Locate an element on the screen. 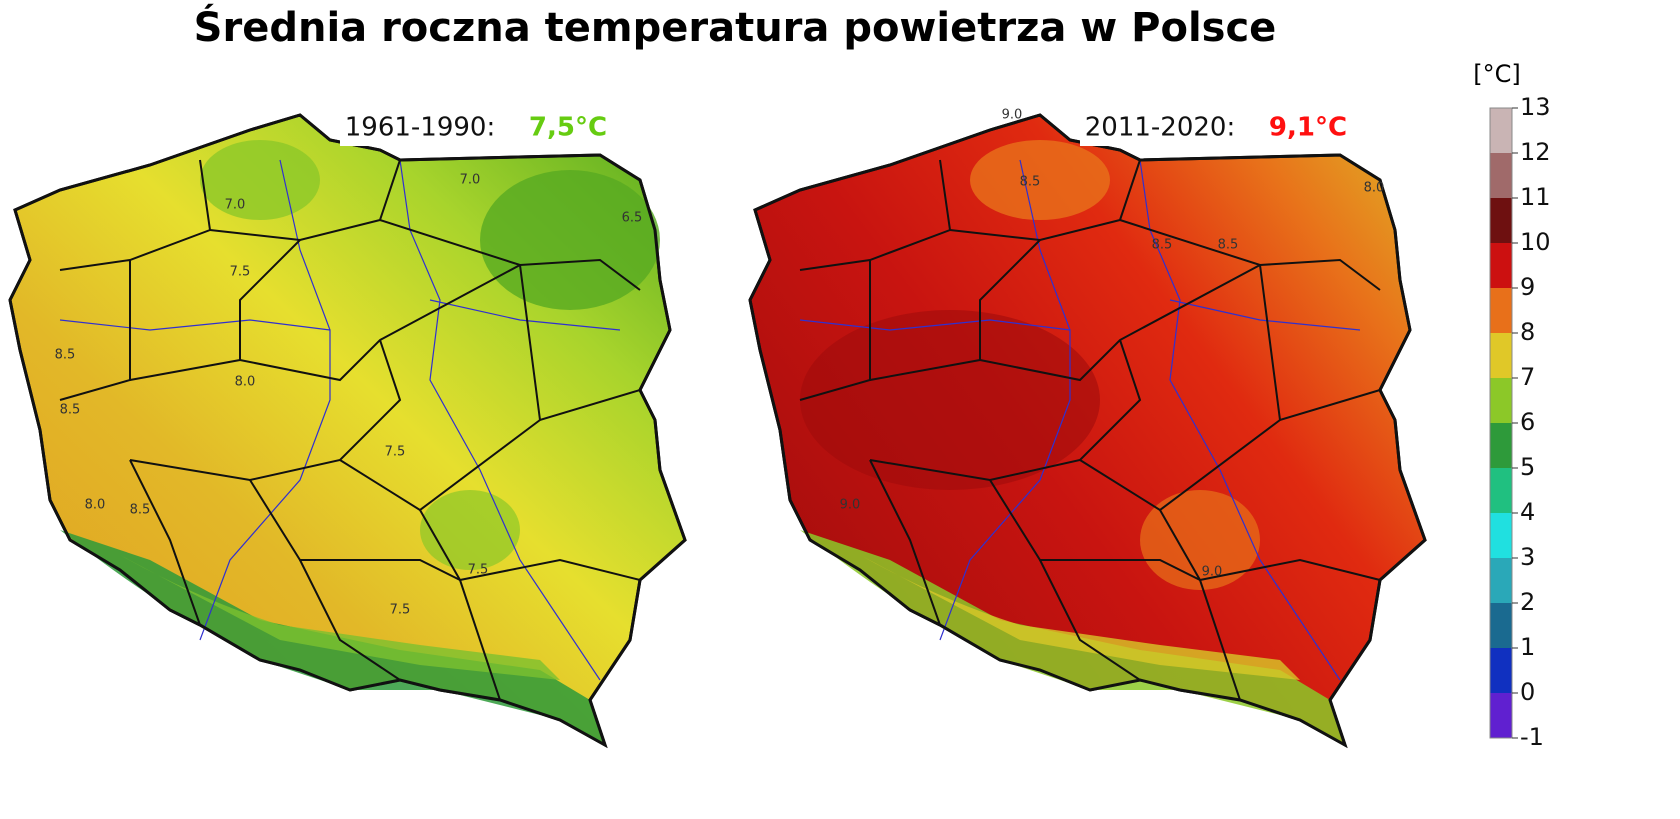  period-label: 2011-2020: is located at coordinates (1160, 128).